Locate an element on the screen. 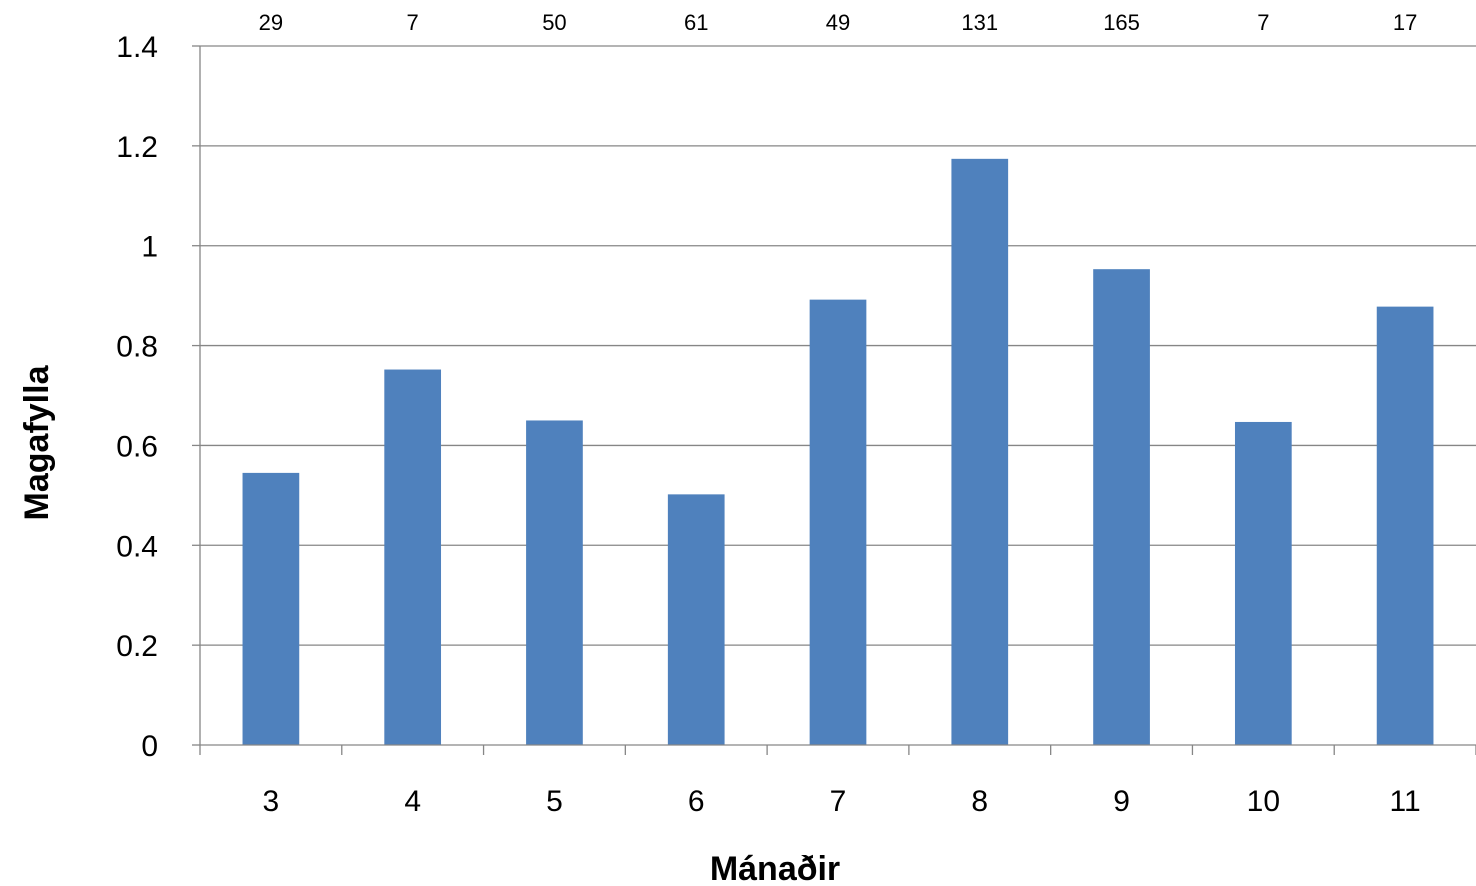 Image resolution: width=1476 pixels, height=886 pixels. count-label: 49 is located at coordinates (838, 22).